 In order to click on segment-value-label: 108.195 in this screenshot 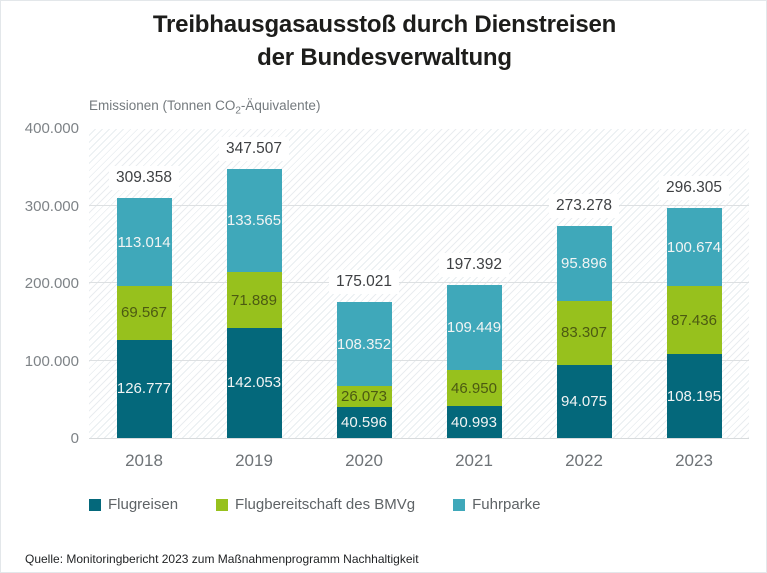, I will do `click(694, 396)`.